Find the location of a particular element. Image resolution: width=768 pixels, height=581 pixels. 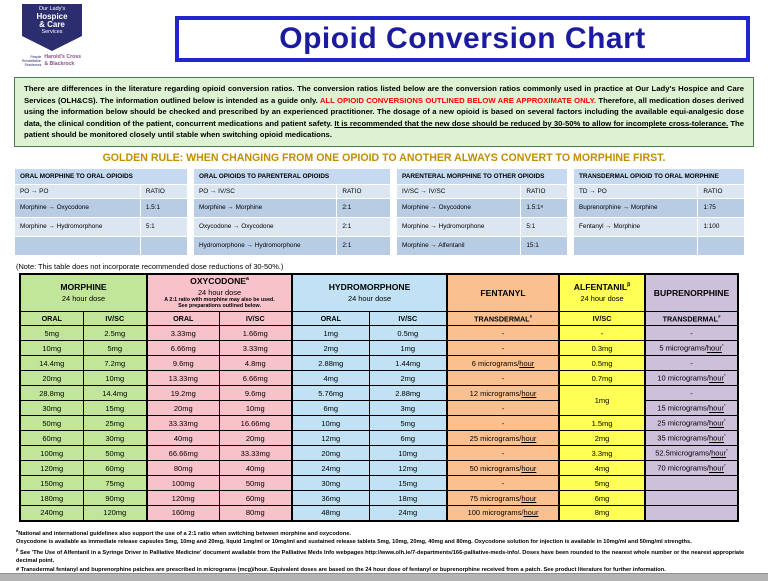

dose-cell: 25mg is located at coordinates (115, 423).